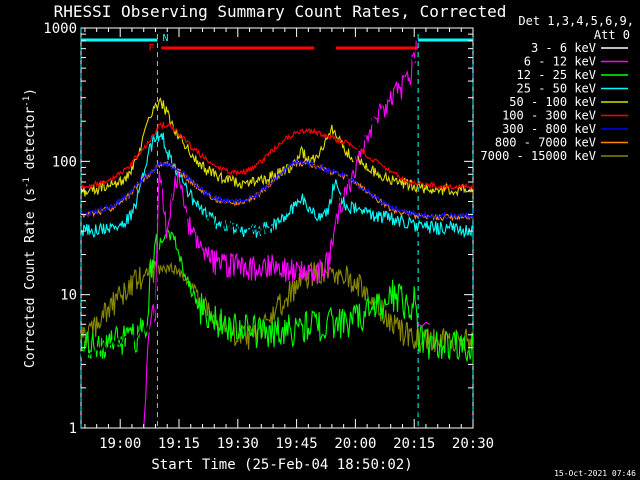  I want to click on x-tick-label: 20:30, so click(473, 444).